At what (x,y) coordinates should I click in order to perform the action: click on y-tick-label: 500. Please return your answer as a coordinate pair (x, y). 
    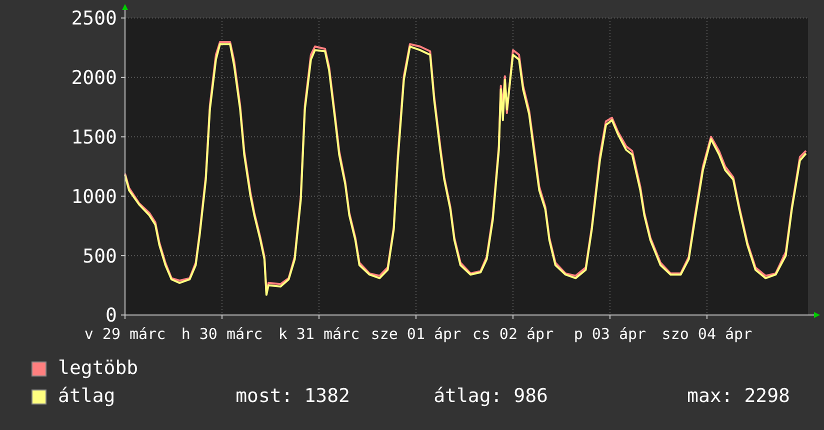
    Looking at the image, I should click on (99, 256).